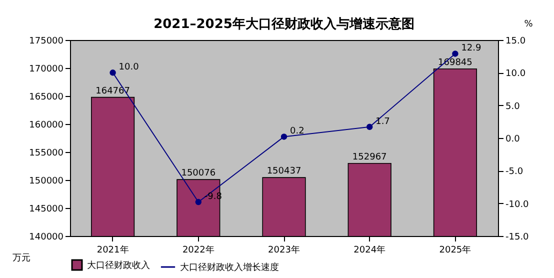  Describe the element at coordinates (529, 25) in the screenshot. I see `y2-axis-title: %` at that location.